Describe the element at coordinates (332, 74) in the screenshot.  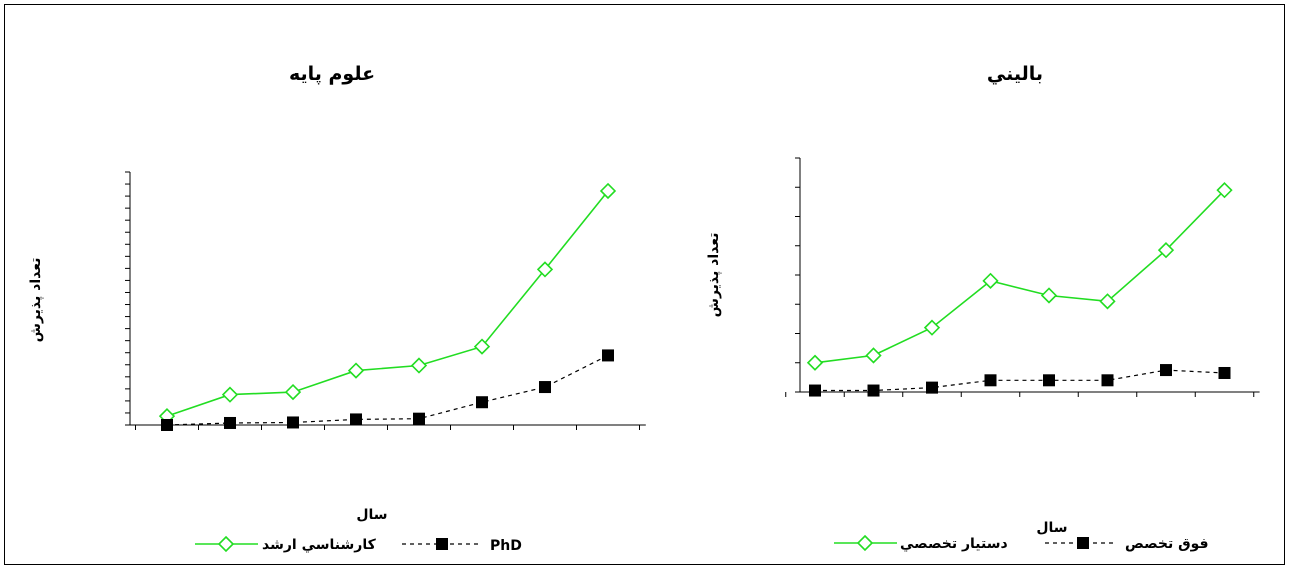
I see `chart-left-title: علوم پايه` at that location.